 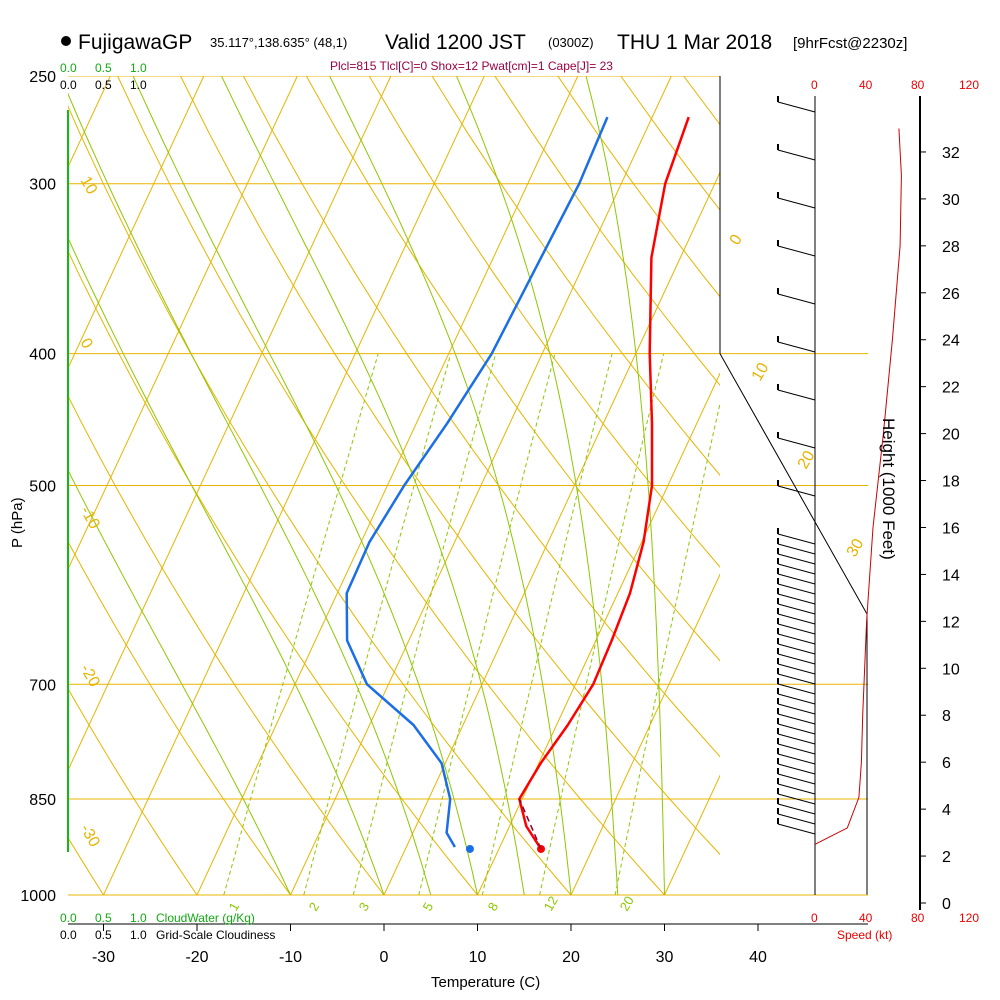 What do you see at coordinates (455, 42) in the screenshot?
I see `valid-time: Valid 1200 JST` at bounding box center [455, 42].